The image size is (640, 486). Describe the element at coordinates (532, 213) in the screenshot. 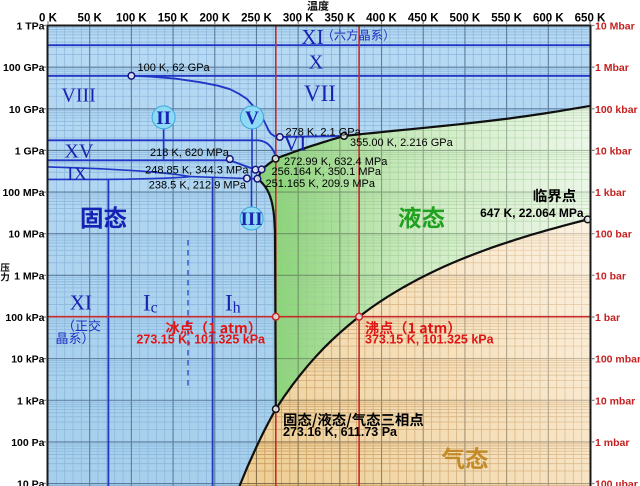

I see `svg-text: 647 K, 22.064 MPa` at that location.